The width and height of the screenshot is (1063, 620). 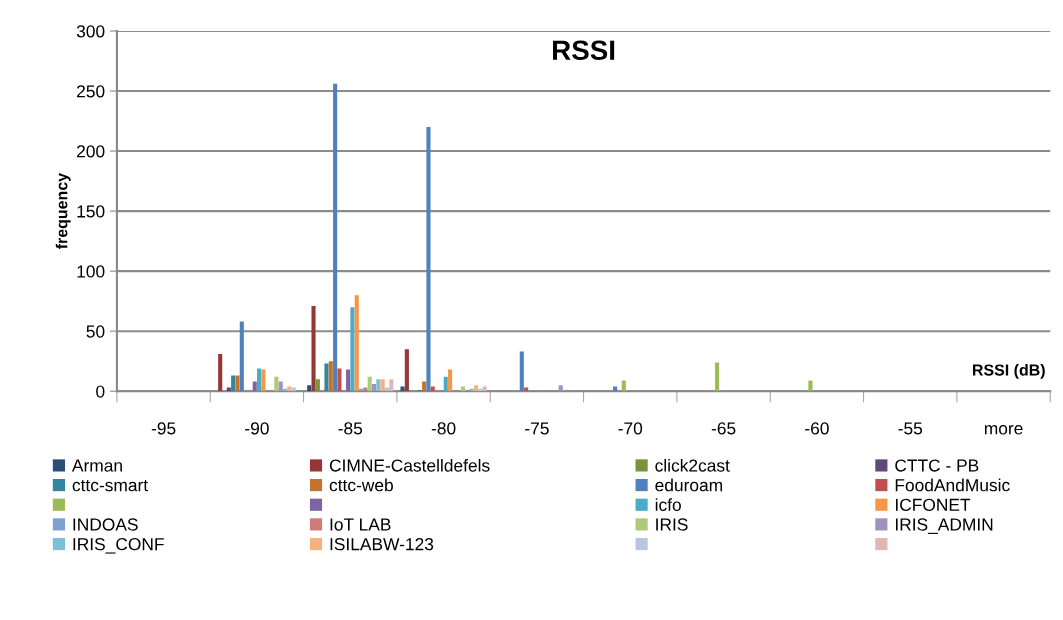 I want to click on legend-label: icfo, so click(x=668, y=504).